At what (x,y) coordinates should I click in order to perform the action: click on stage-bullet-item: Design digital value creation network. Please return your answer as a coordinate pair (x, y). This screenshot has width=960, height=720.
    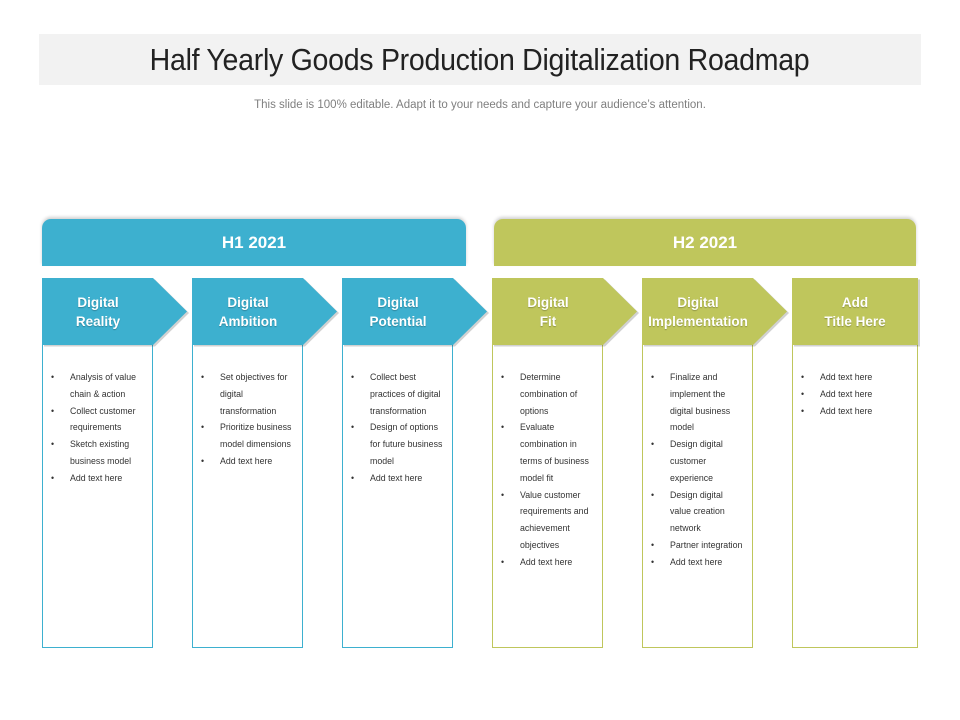
    Looking at the image, I should click on (698, 512).